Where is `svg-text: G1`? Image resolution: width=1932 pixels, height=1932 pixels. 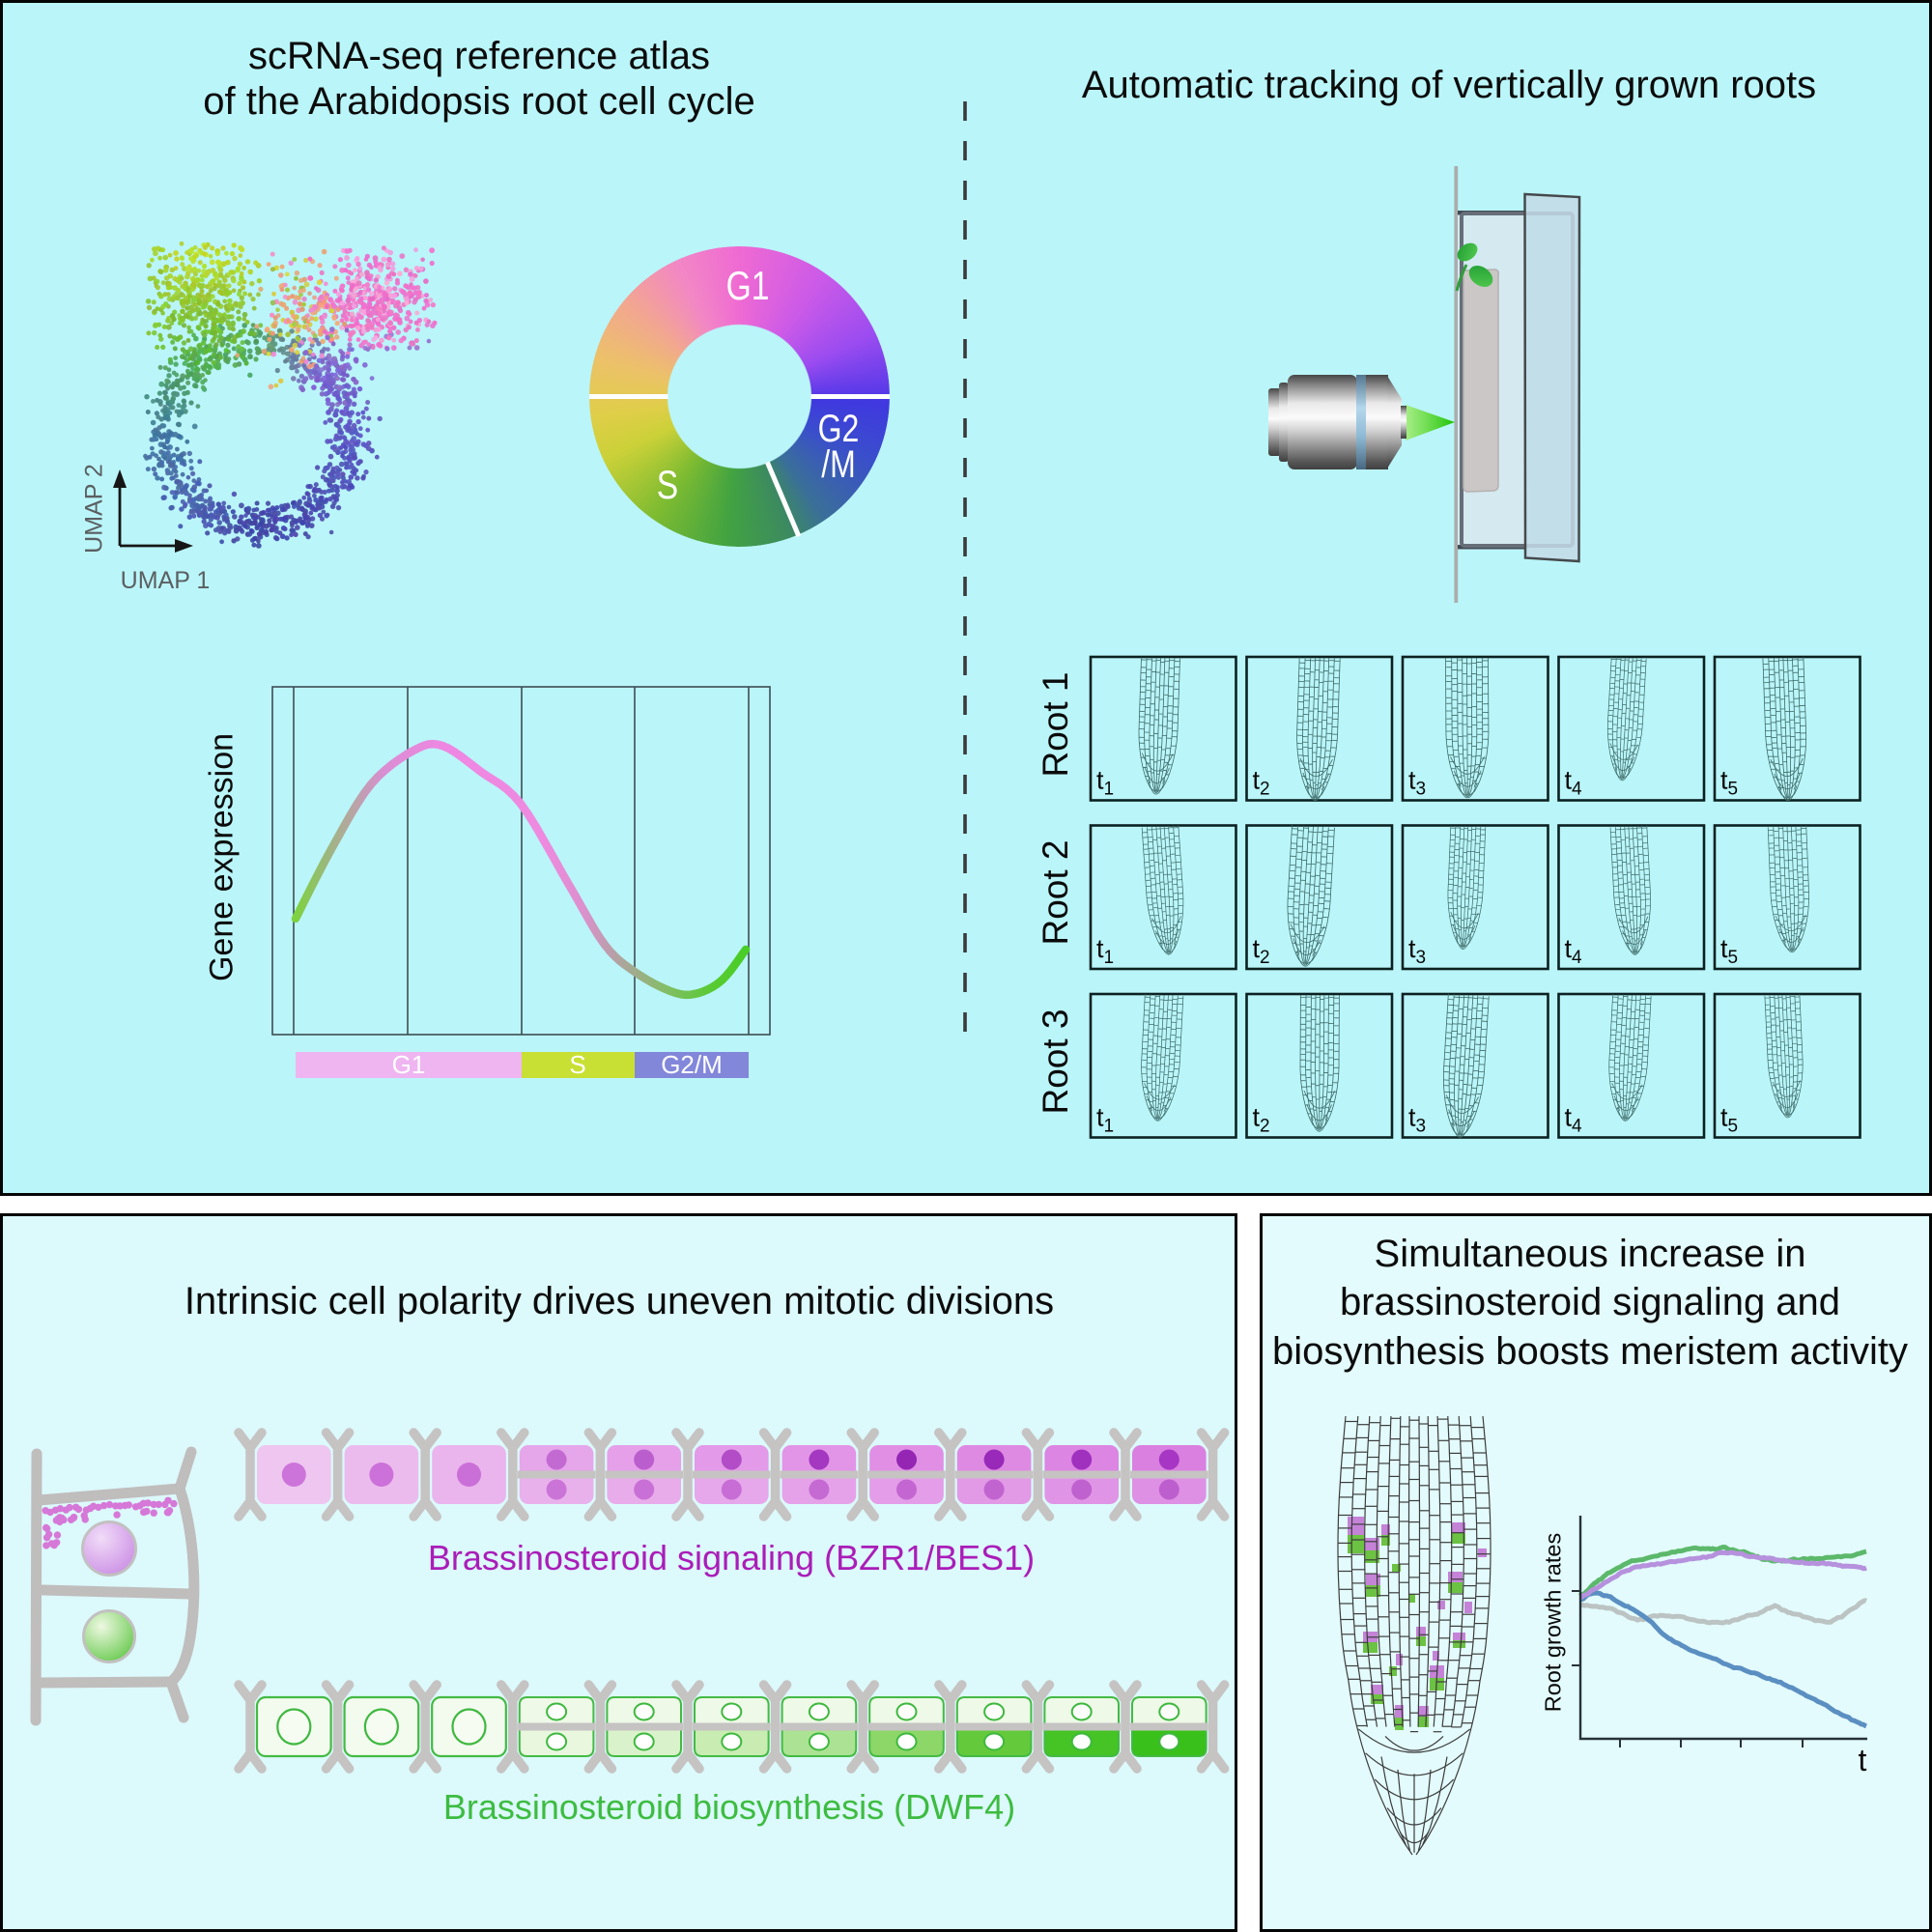 svg-text: G1 is located at coordinates (409, 1064).